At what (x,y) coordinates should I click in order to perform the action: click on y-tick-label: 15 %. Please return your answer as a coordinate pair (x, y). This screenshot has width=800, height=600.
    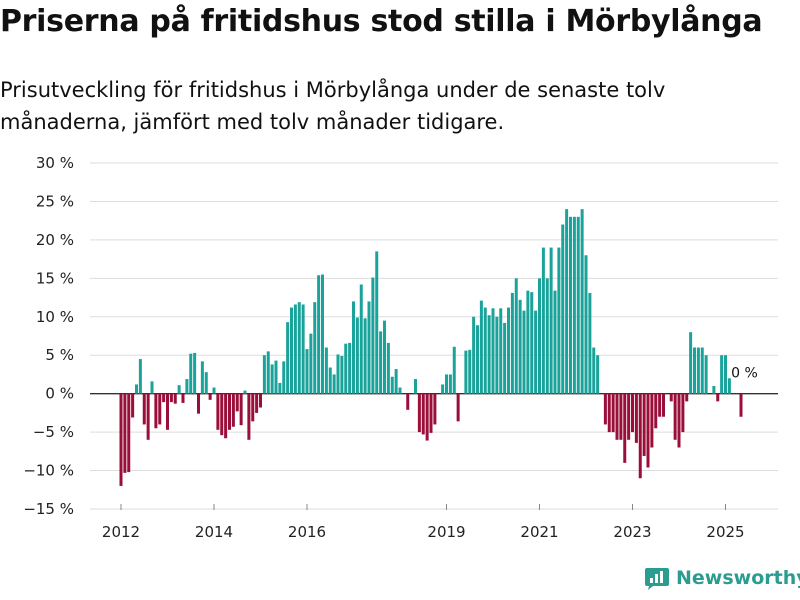
    Looking at the image, I should click on (55, 278).